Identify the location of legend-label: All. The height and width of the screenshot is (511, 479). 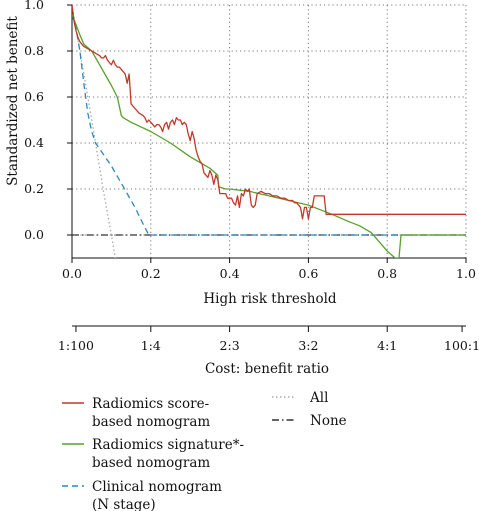
(318, 398).